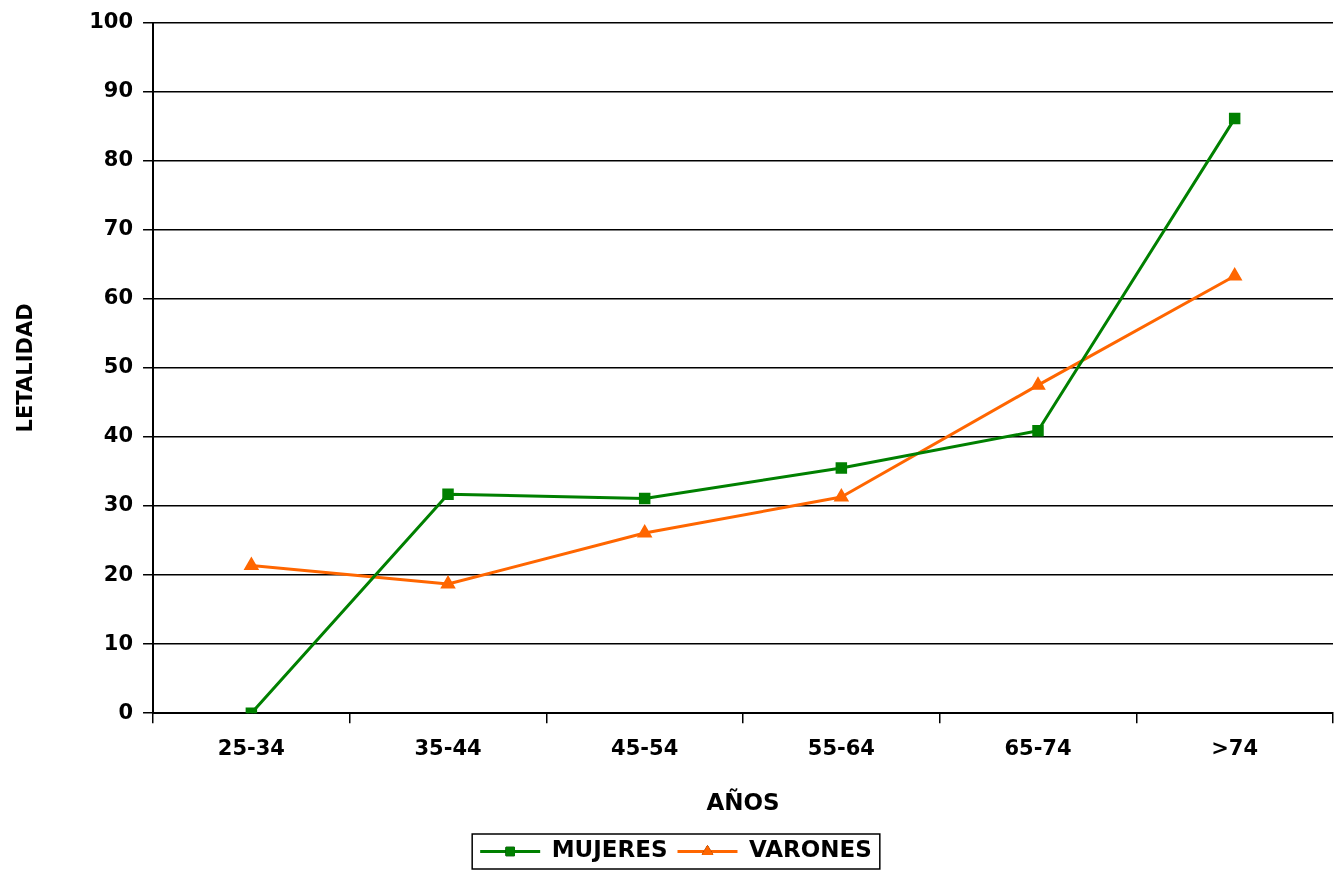 The width and height of the screenshot is (1342, 875). Describe the element at coordinates (448, 748) in the screenshot. I see `x-tick-label: 35-44` at that location.